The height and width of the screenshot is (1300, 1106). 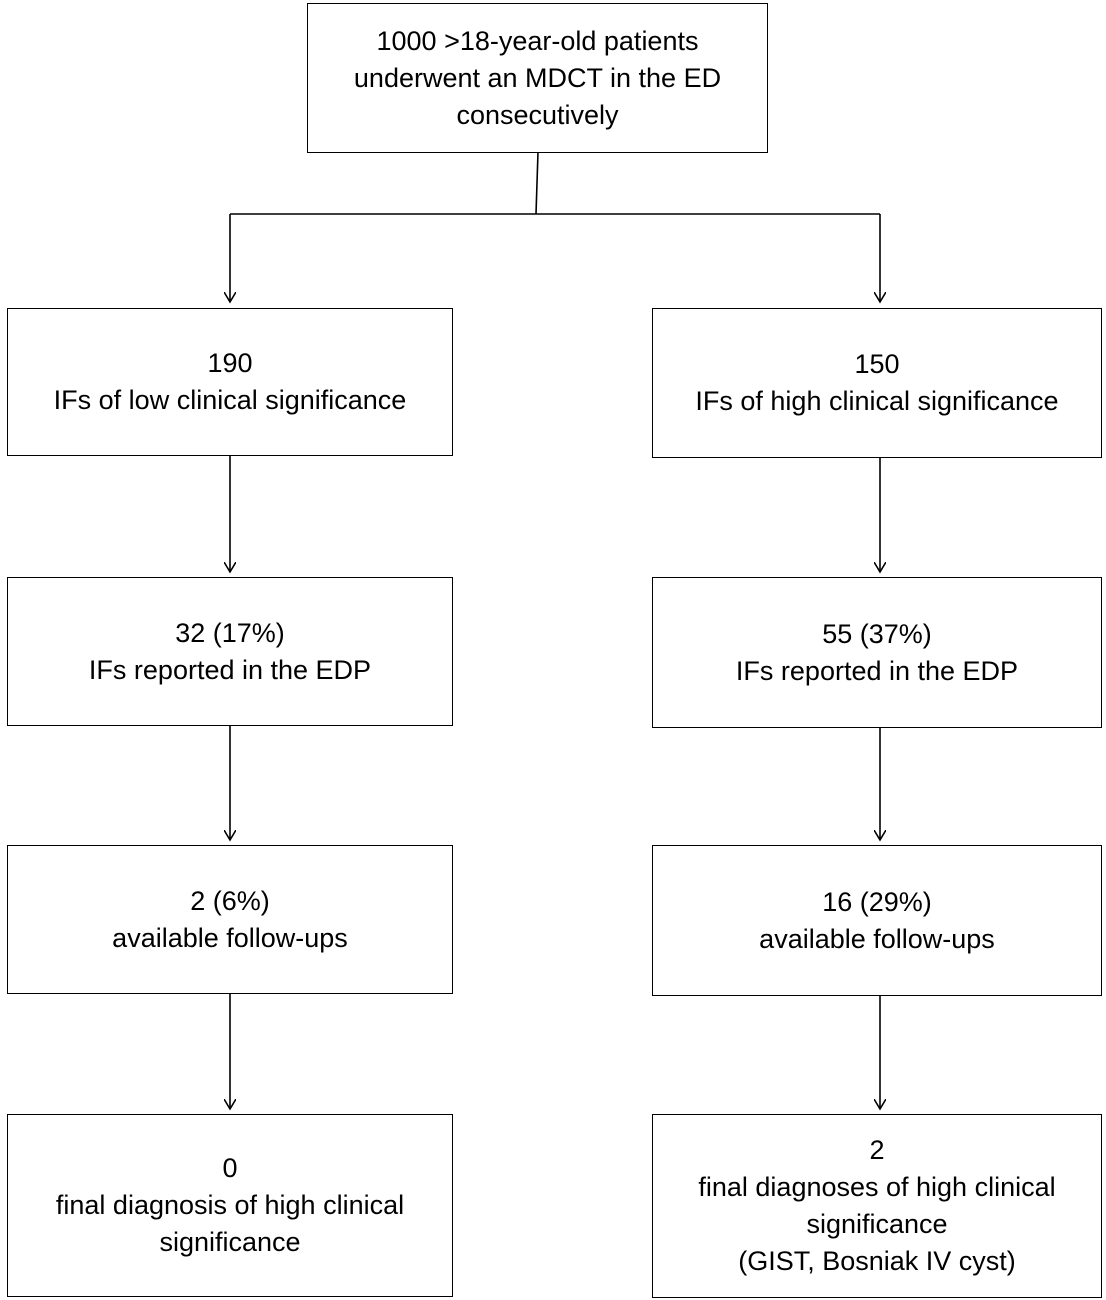 What do you see at coordinates (877, 1187) in the screenshot?
I see `right-box-4-label-1: final diagnoses of high clinical` at bounding box center [877, 1187].